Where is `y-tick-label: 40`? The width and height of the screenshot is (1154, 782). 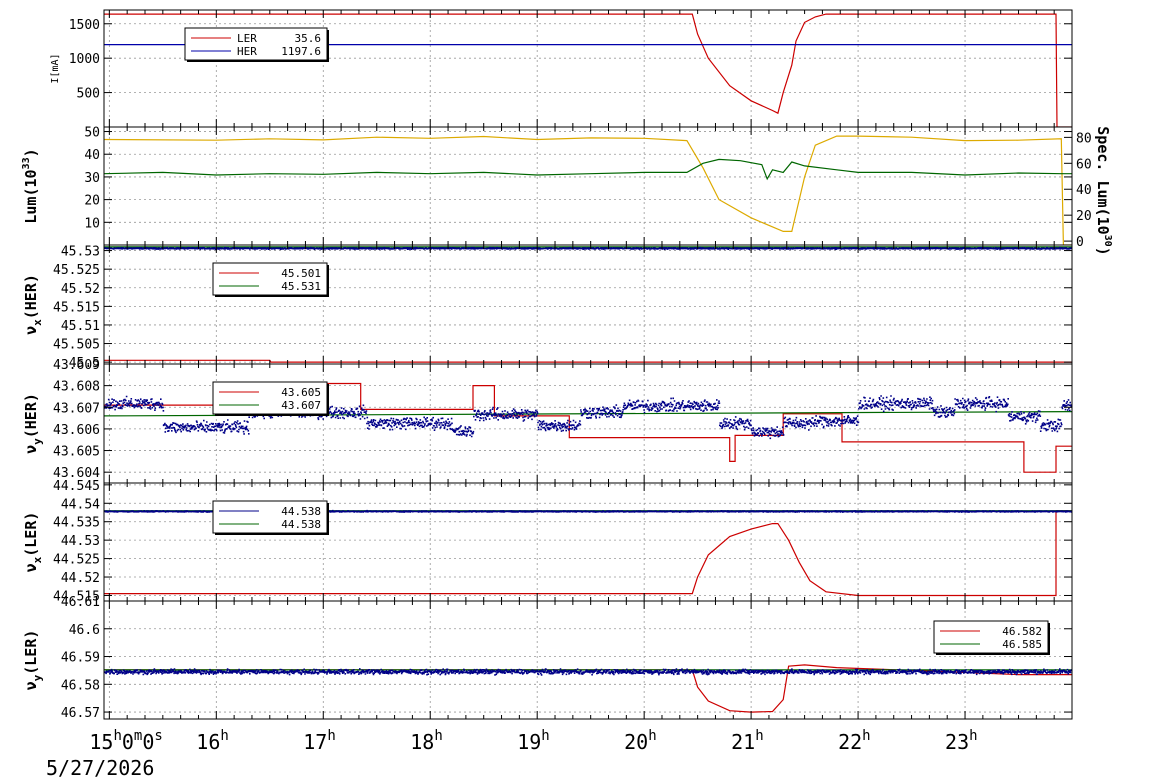
y-tick-label: 40 is located at coordinates (92, 155).